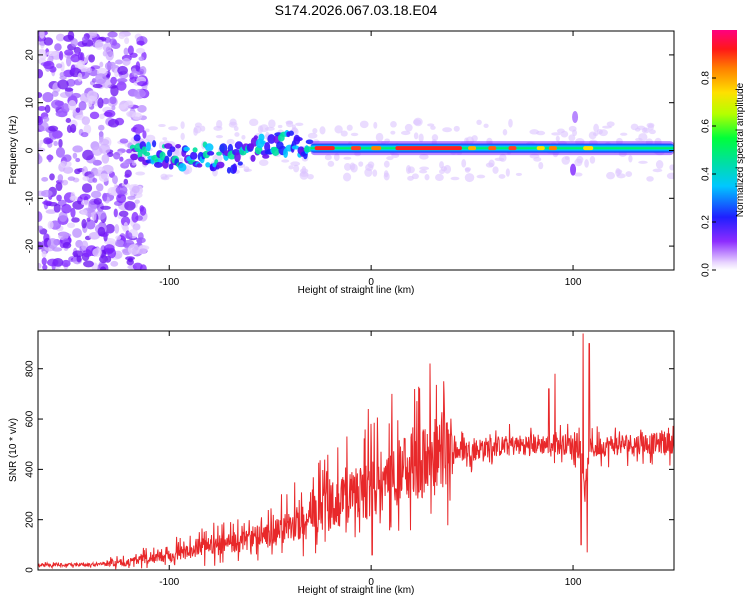 This screenshot has height=600, width=750. I want to click on spectrogram-x-tick-label: 0, so click(371, 282).